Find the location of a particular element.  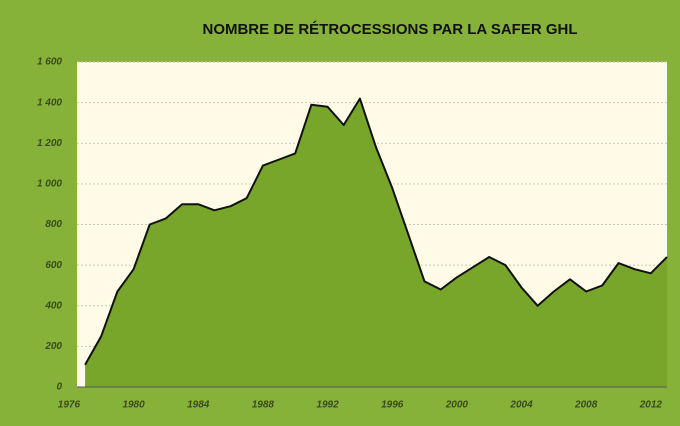

y-tick-label: 1 400 is located at coordinates (49, 102).